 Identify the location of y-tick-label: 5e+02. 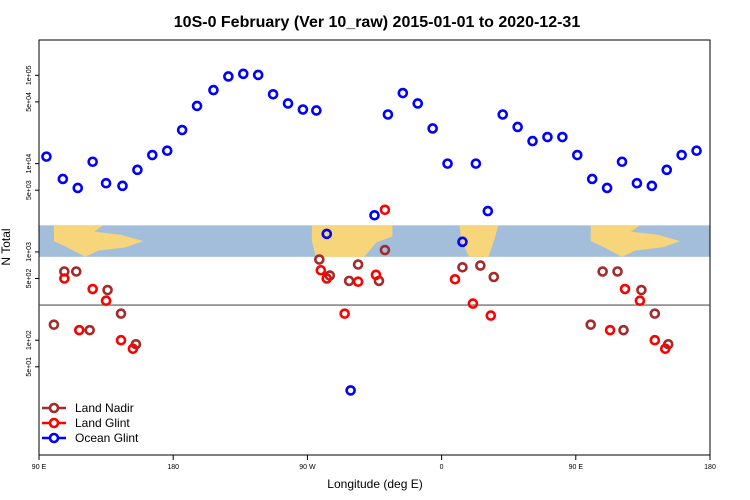
(29, 279).